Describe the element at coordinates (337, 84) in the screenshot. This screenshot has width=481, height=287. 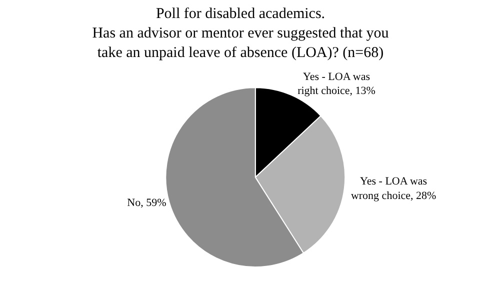
I see `slice-label: Yes - LOA was right choice, 13%` at that location.